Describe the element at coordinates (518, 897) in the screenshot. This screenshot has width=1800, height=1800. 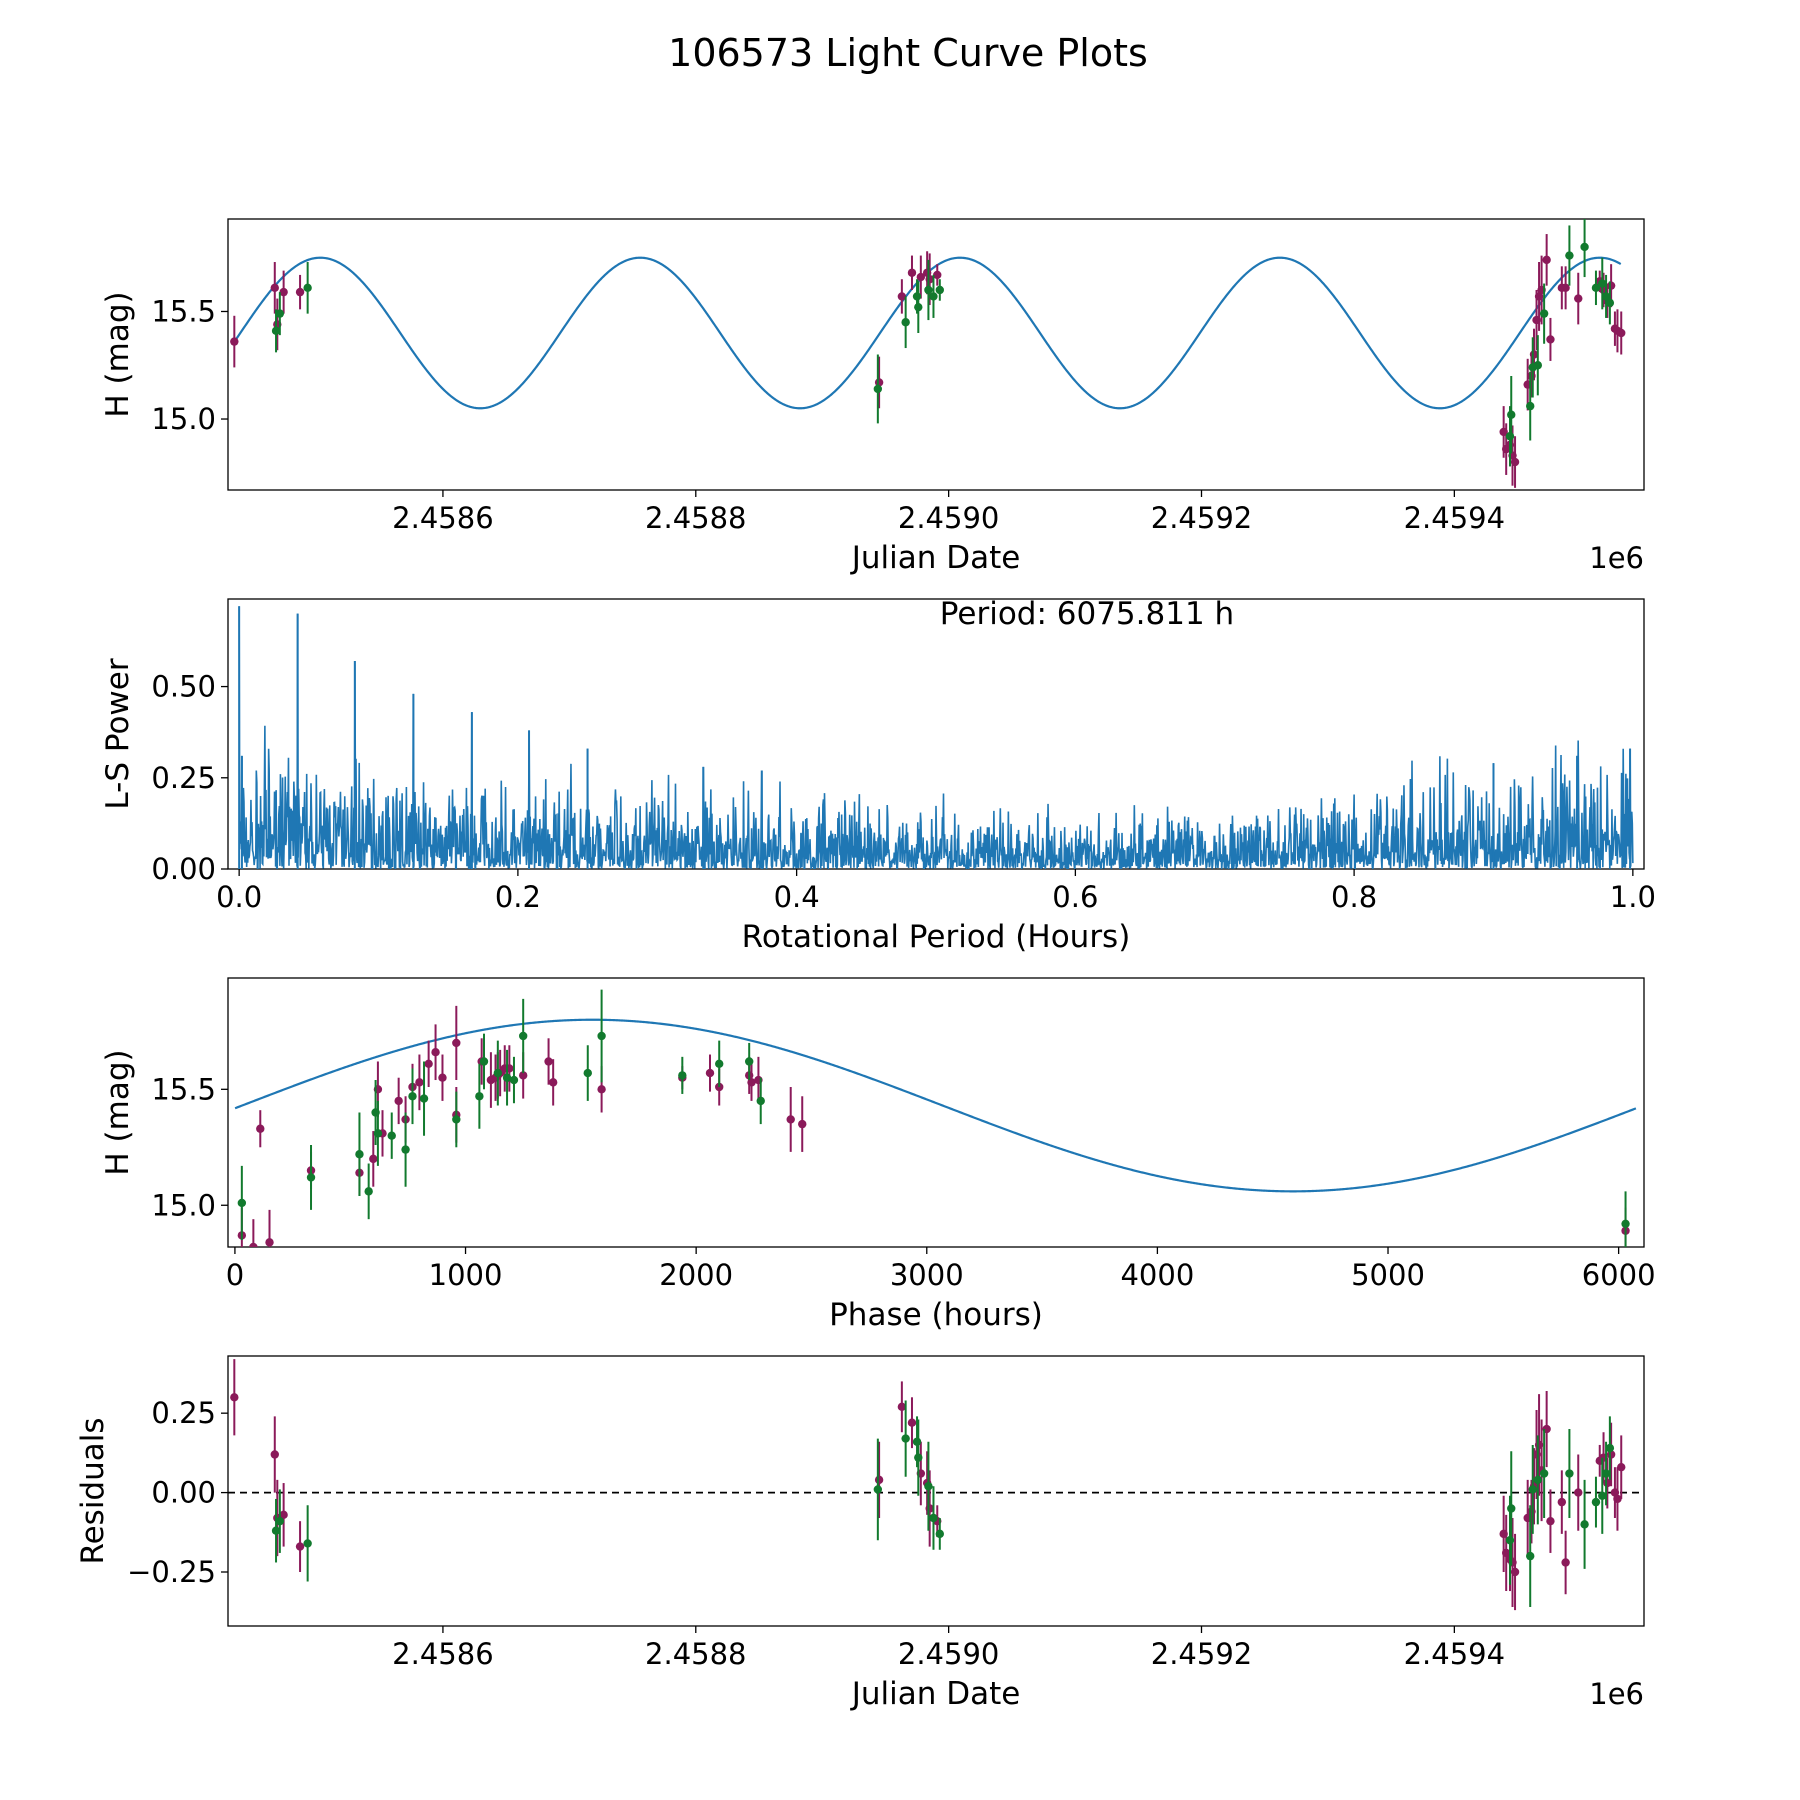
I see `periodogram-xtick-label: 0.2` at that location.